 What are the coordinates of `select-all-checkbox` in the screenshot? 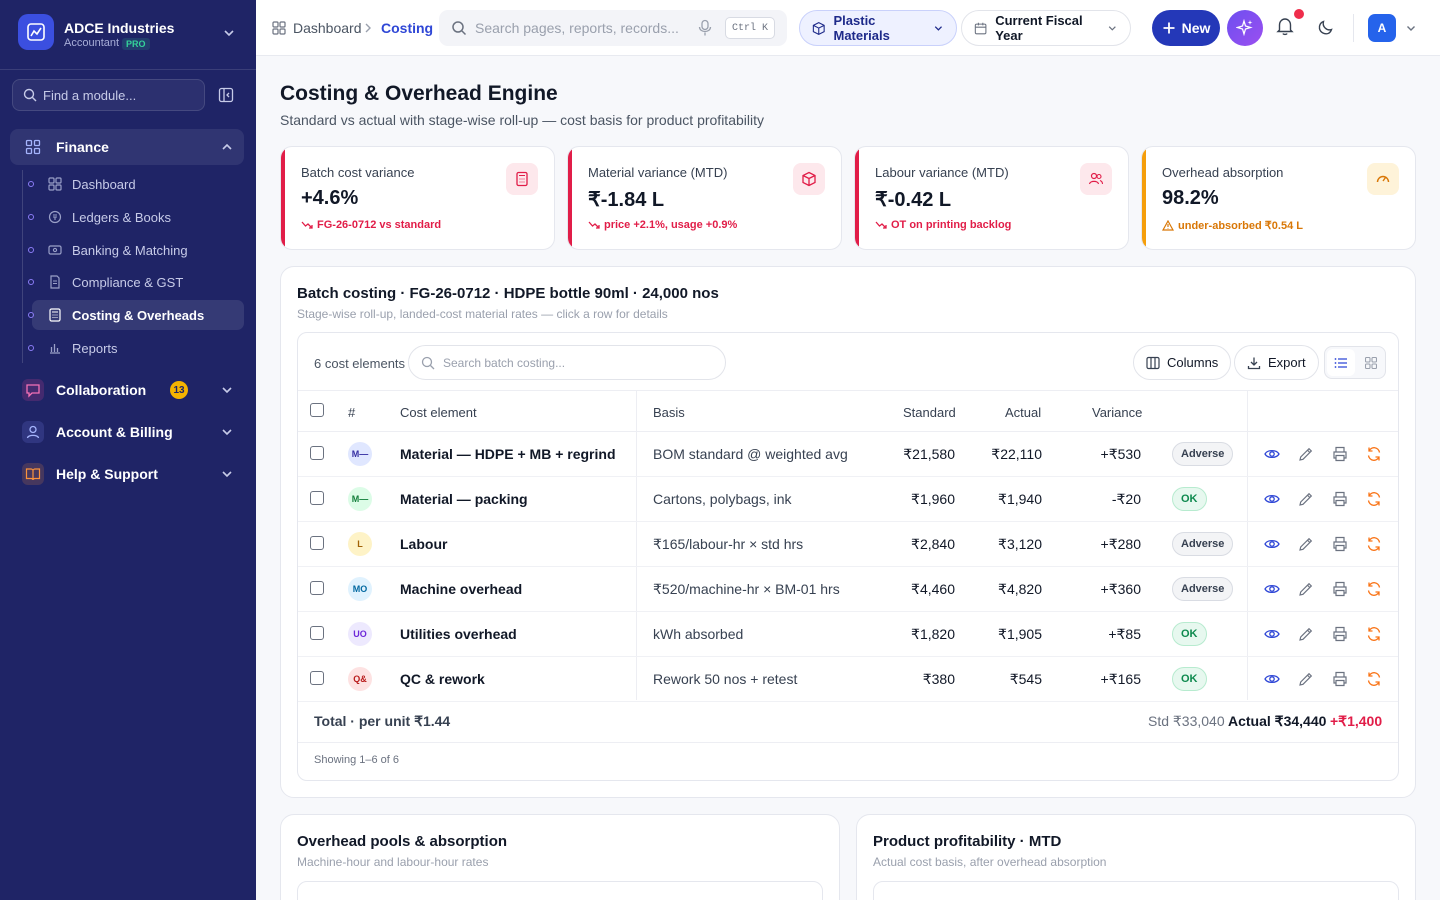 It's located at (317, 410).